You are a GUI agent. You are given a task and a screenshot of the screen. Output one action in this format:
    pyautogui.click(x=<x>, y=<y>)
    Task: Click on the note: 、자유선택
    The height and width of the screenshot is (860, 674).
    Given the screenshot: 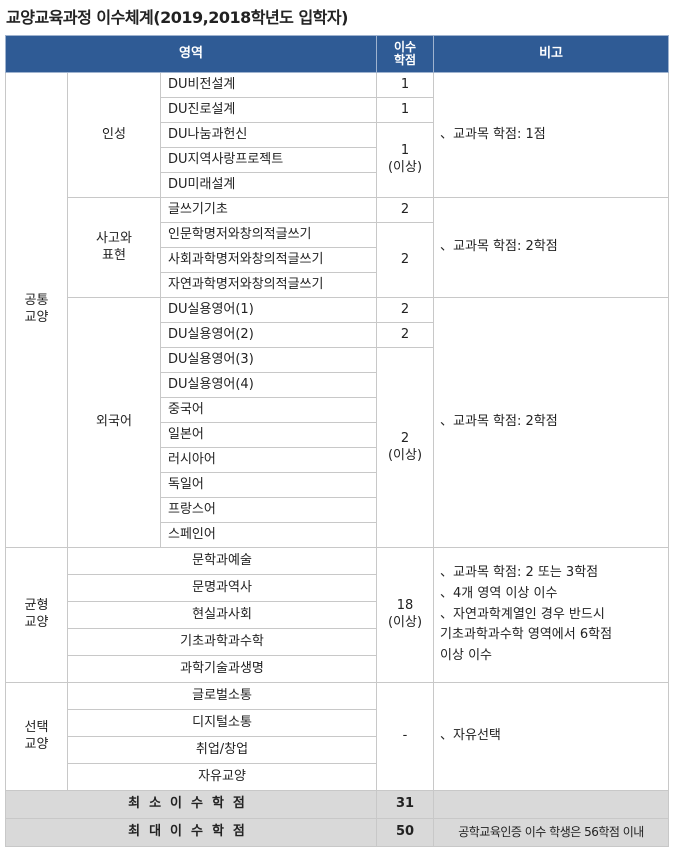 What is the action you would take?
    pyautogui.click(x=551, y=736)
    